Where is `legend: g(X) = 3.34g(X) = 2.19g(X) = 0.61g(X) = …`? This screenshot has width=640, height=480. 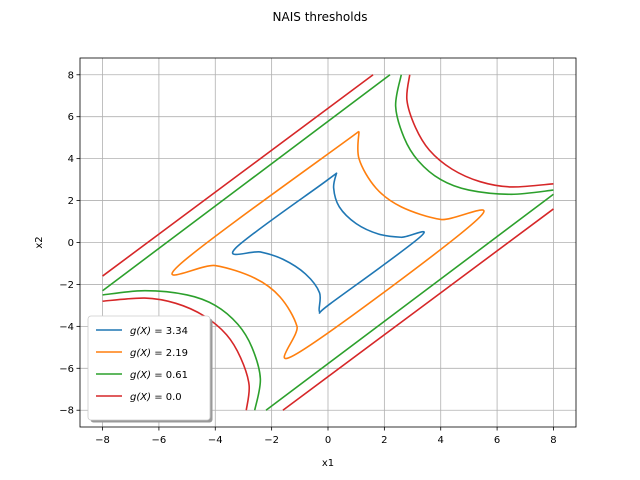 legend: g(X) = 3.34g(X) = 2.19g(X) = 0.61g(X) = … is located at coordinates (150, 369).